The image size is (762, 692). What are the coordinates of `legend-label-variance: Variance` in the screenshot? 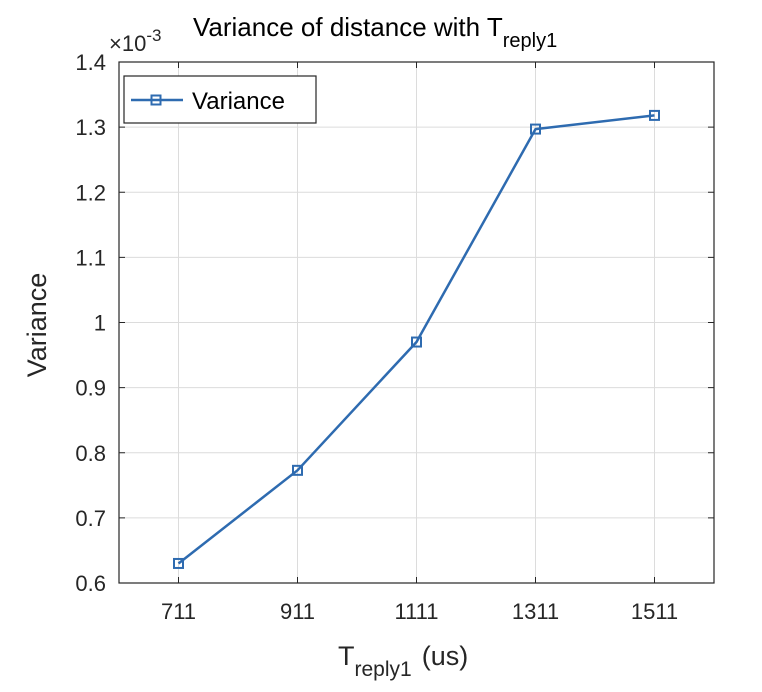 It's located at (238, 101).